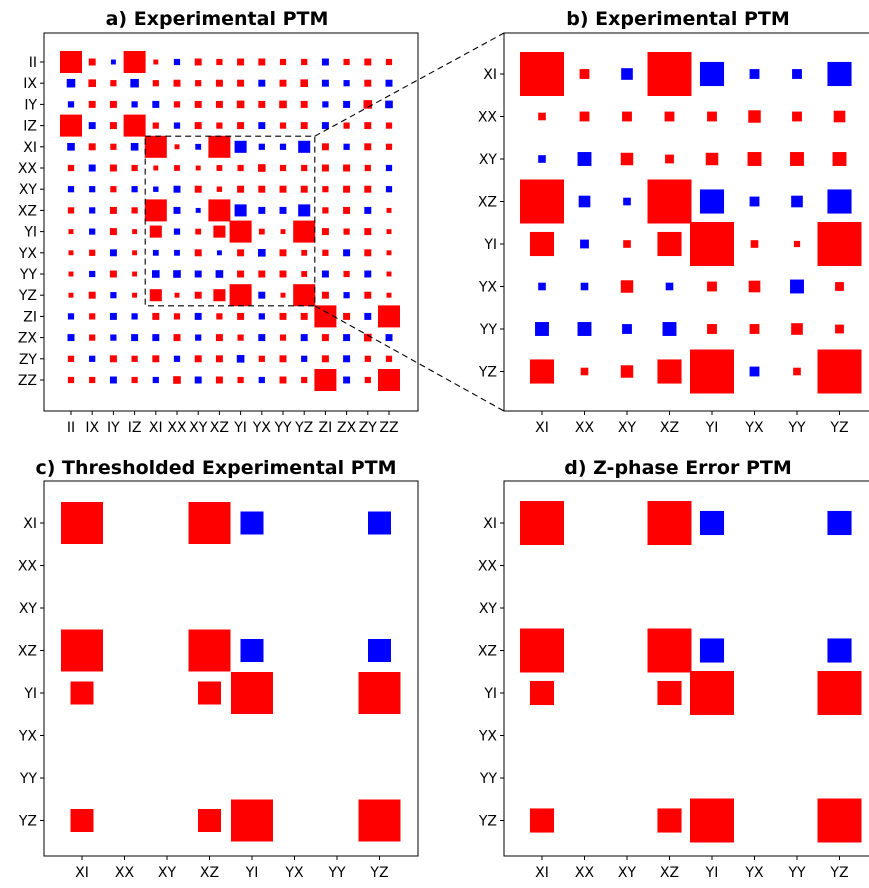  What do you see at coordinates (177, 380) in the screenshot?
I see `panel-a-cell-ZZ-XX` at bounding box center [177, 380].